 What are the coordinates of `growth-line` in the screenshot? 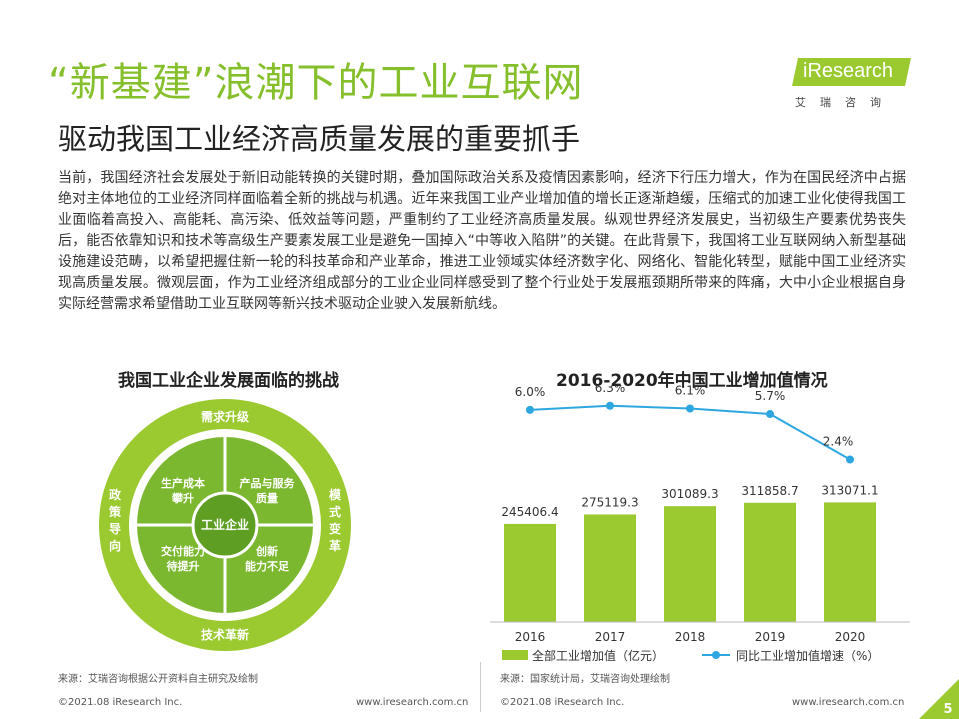 It's located at (690, 432).